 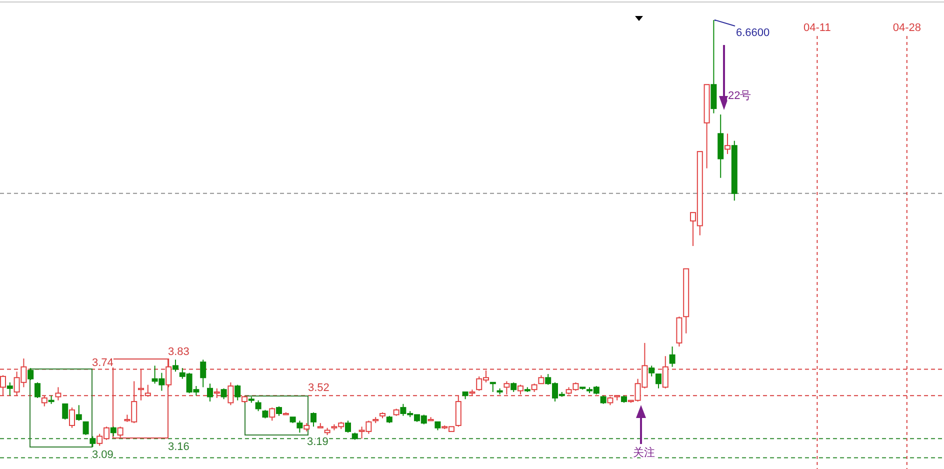 I want to click on annotation: 6.6600, so click(x=753, y=33).